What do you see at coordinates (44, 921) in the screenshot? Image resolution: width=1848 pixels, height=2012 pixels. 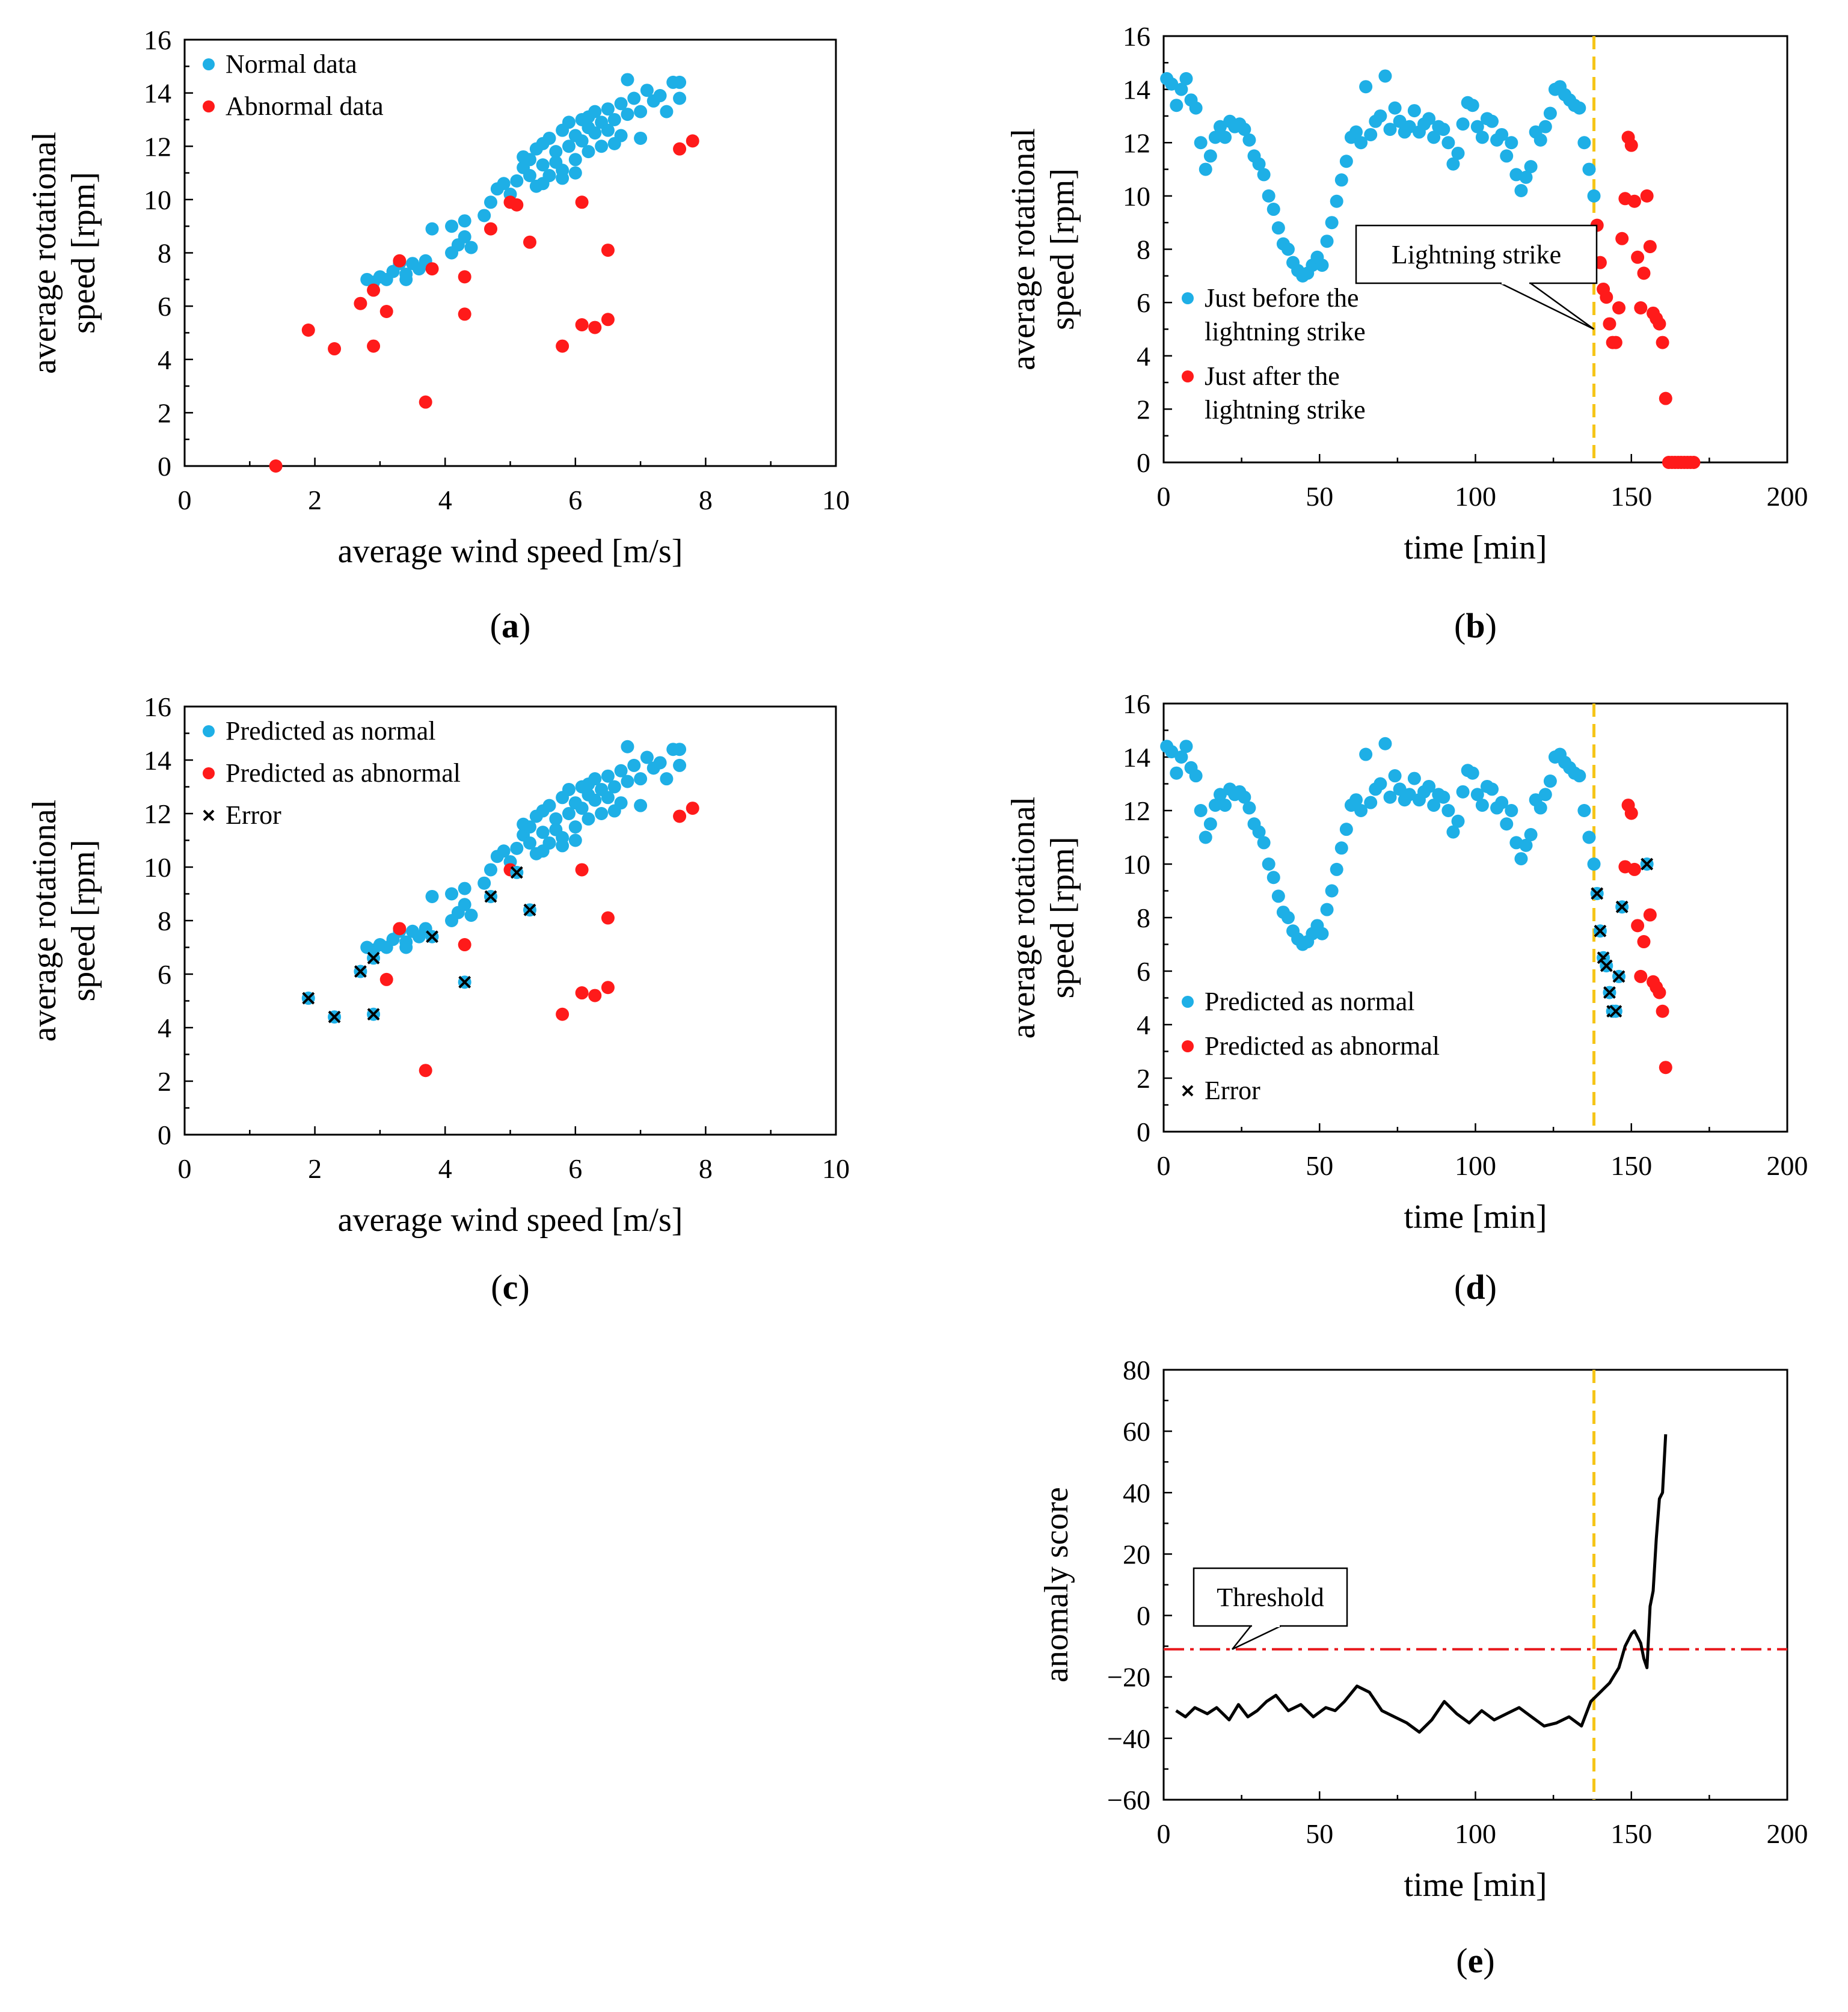 I see `y-axis-label: average rotational` at bounding box center [44, 921].